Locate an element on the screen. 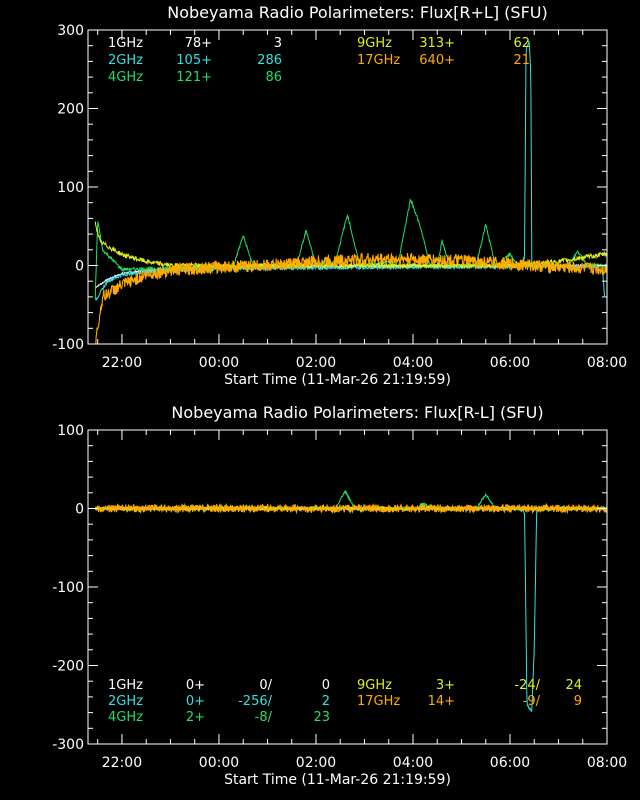  legend-value-a: 313+ is located at coordinates (437, 43).